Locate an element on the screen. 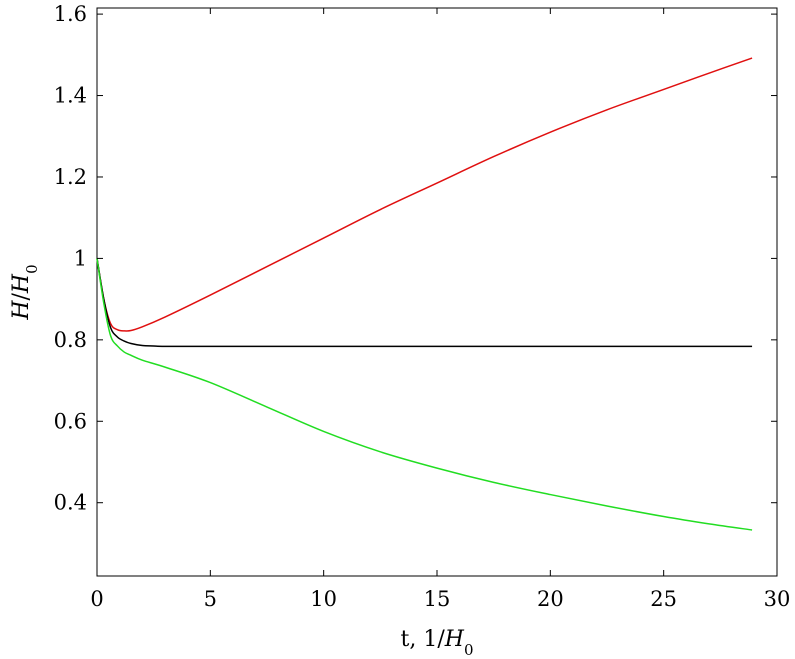  x-tick-label: 10 is located at coordinates (323, 599).